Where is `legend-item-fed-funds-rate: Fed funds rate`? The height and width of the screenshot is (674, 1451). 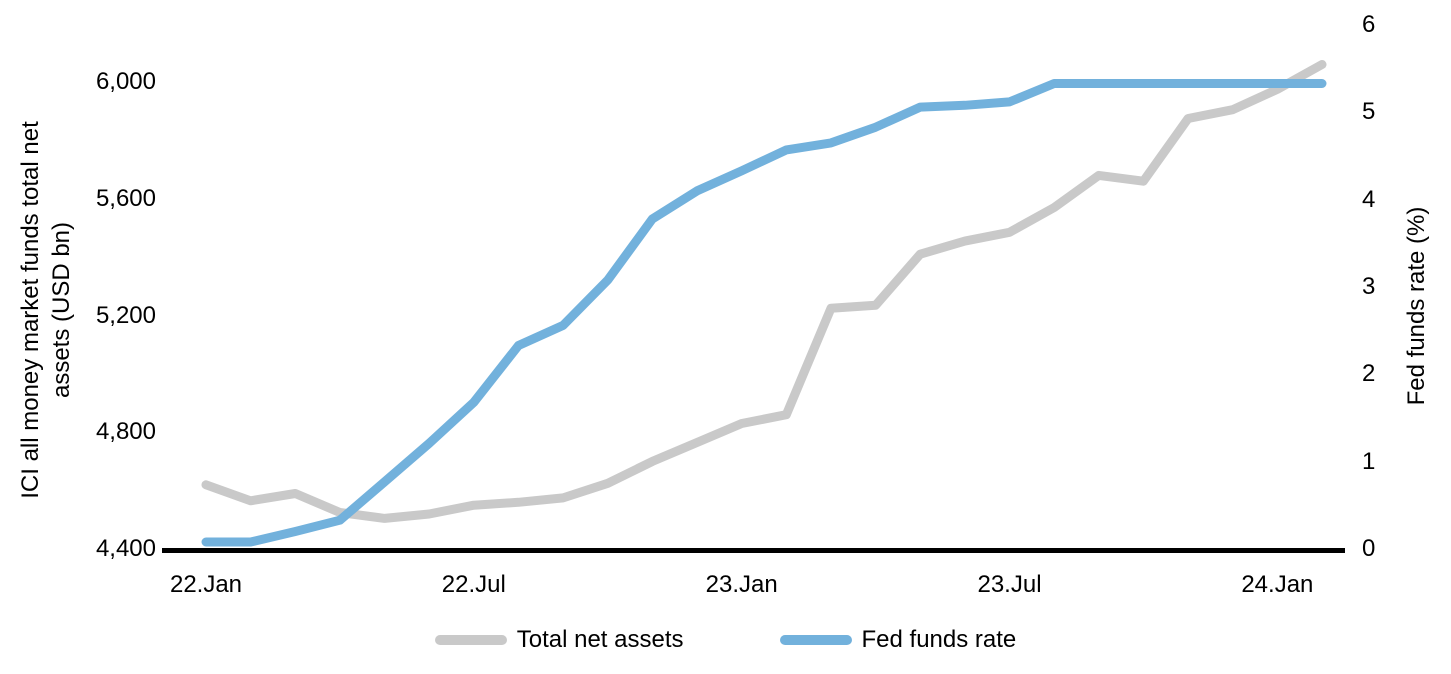
legend-item-fed-funds-rate: Fed funds rate is located at coordinates (898, 640).